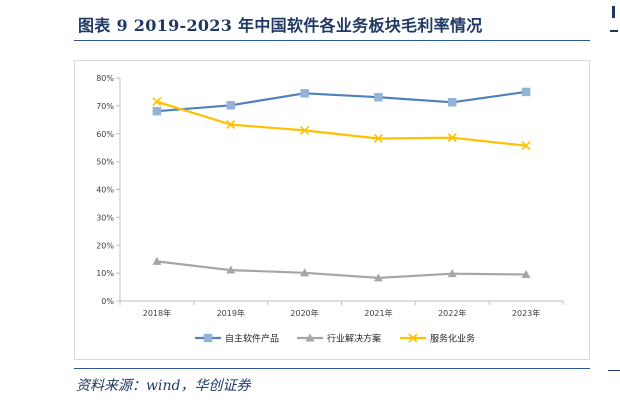 The width and height of the screenshot is (620, 407). I want to click on y-tick-label: 50%, so click(105, 162).